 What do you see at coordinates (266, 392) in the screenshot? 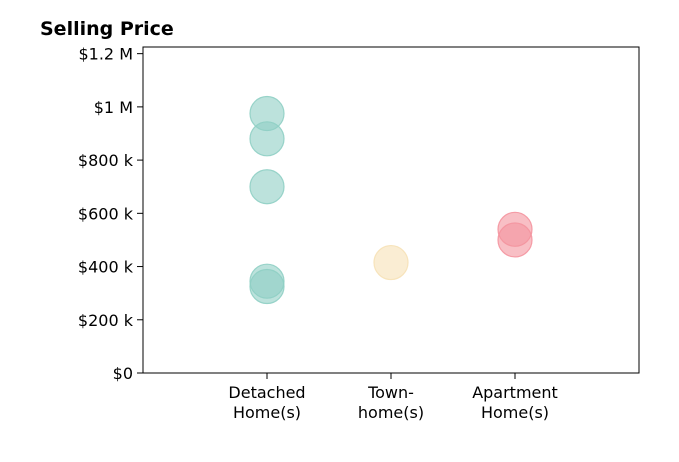
I see `x-tick-label: Detached` at bounding box center [266, 392].